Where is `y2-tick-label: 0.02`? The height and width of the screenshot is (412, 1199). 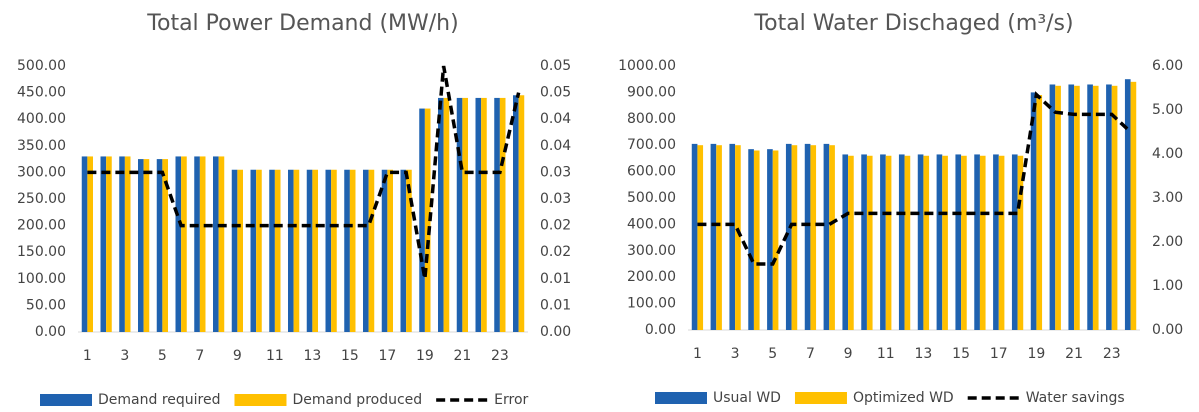 y2-tick-label: 0.02 is located at coordinates (555, 226).